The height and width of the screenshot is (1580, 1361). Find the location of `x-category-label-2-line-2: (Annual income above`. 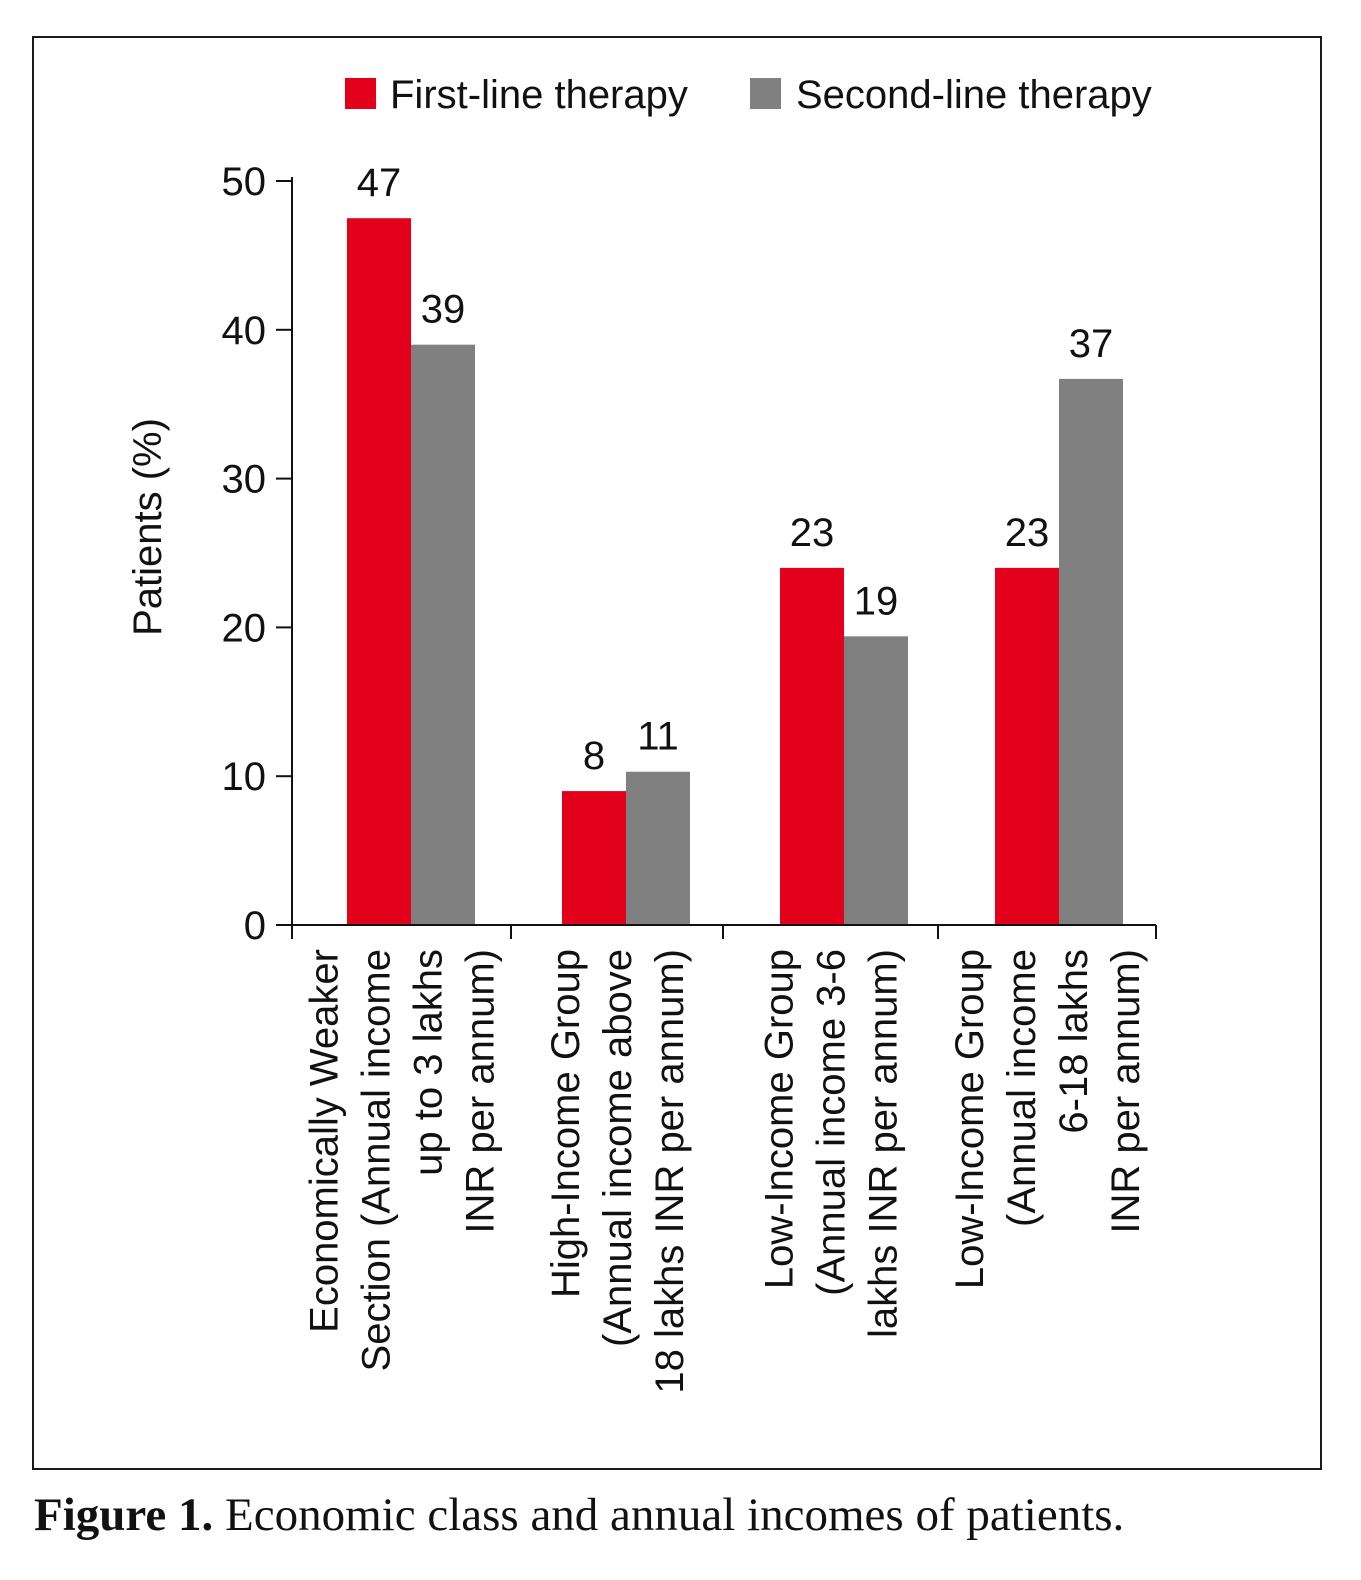

x-category-label-2-line-2: (Annual income above is located at coordinates (618, 1148).